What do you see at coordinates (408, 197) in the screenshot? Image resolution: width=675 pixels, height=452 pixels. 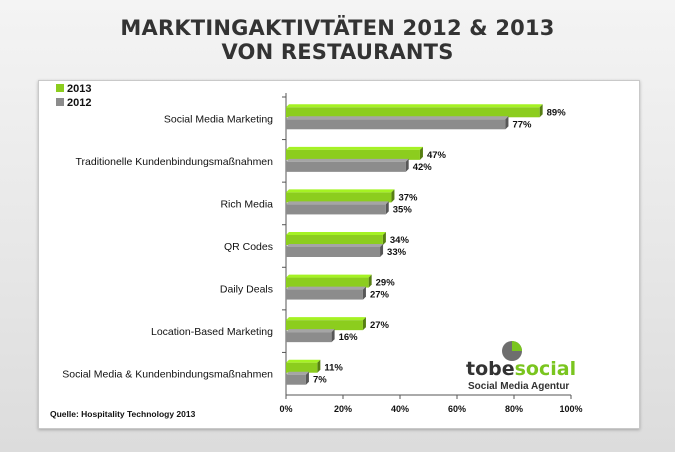 I see `value-label: 37%` at bounding box center [408, 197].